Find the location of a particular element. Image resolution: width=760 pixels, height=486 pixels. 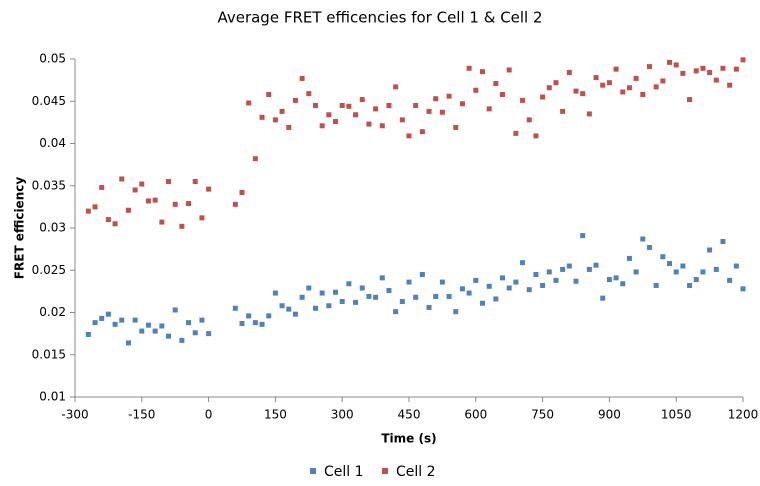

legend-marker is located at coordinates (313, 471).